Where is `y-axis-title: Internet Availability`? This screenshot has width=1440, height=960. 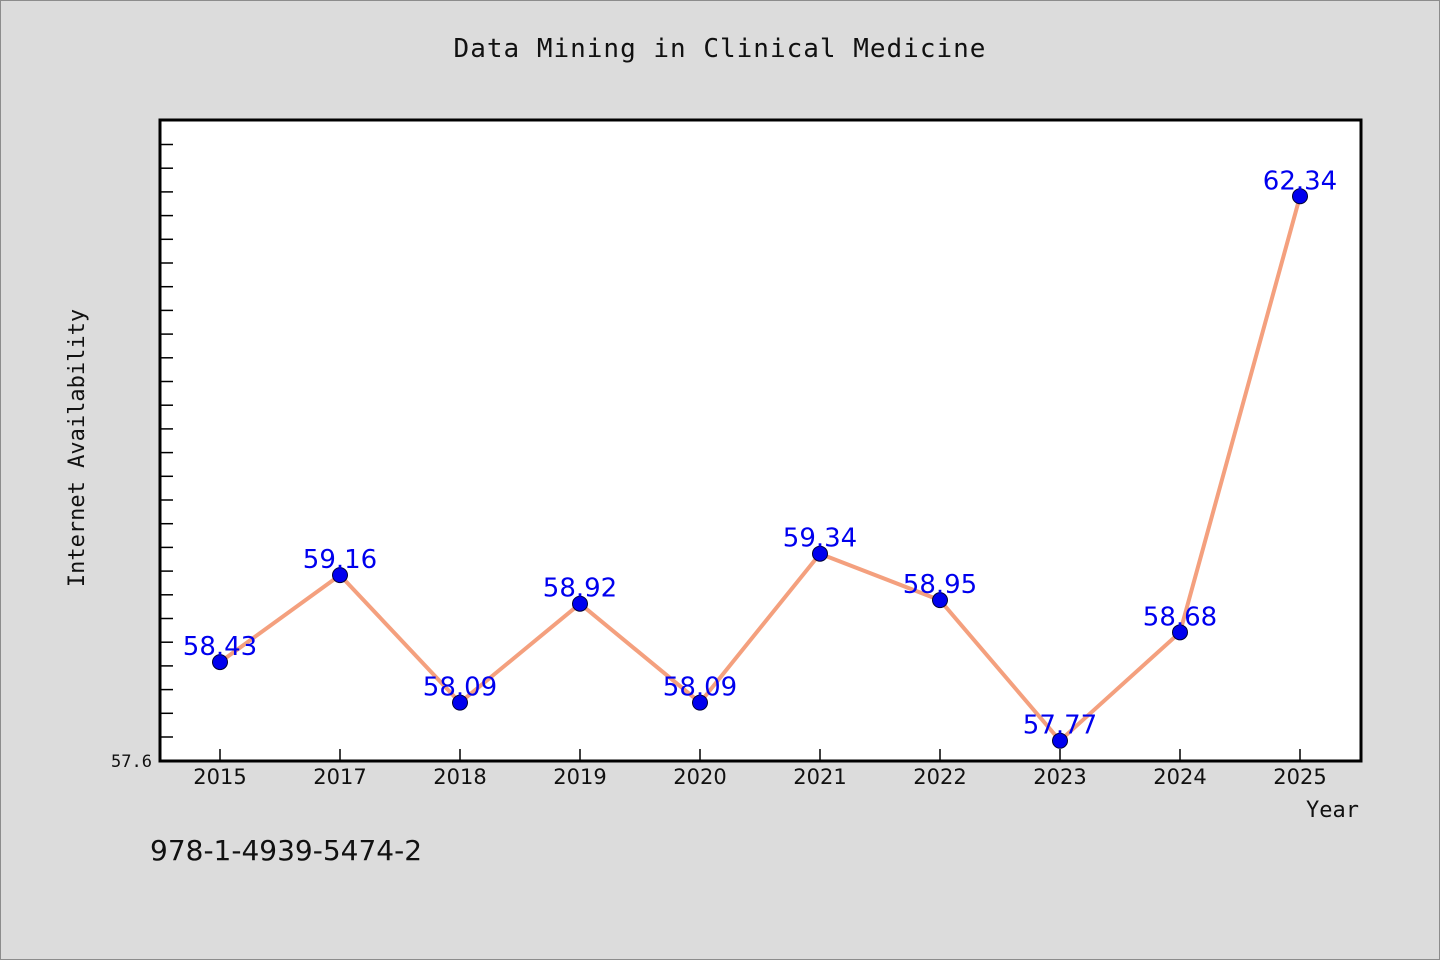 y-axis-title: Internet Availability is located at coordinates (77, 448).